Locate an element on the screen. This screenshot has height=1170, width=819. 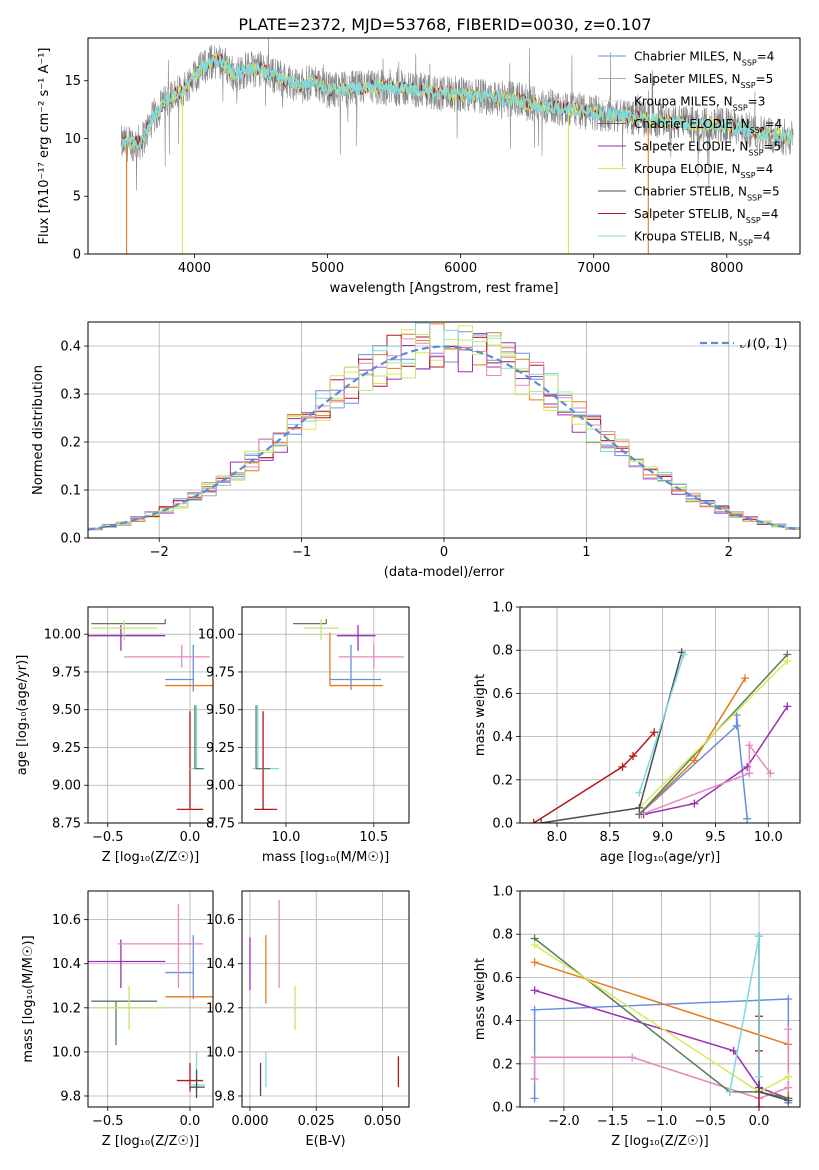
mass_vs_ebv-xlabel: E(B-V) is located at coordinates (325, 1141).